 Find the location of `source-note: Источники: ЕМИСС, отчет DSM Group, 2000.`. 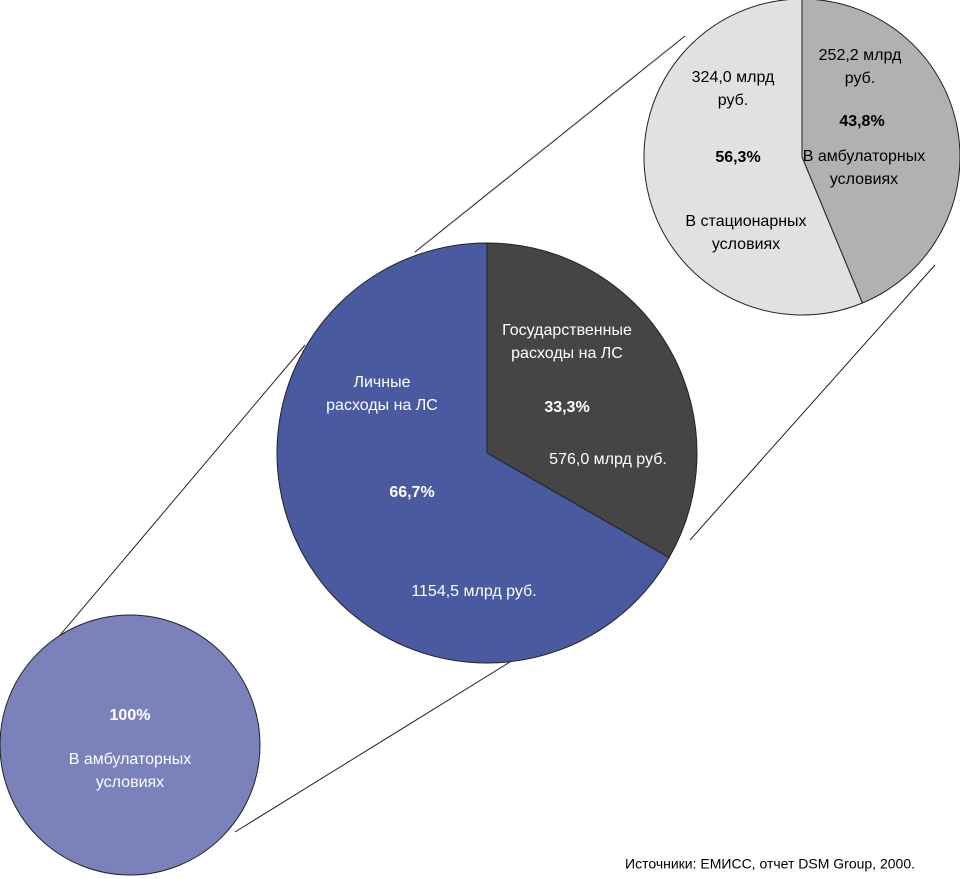

source-note: Источники: ЕМИСС, отчет DSM Group, 2000. is located at coordinates (770, 864).